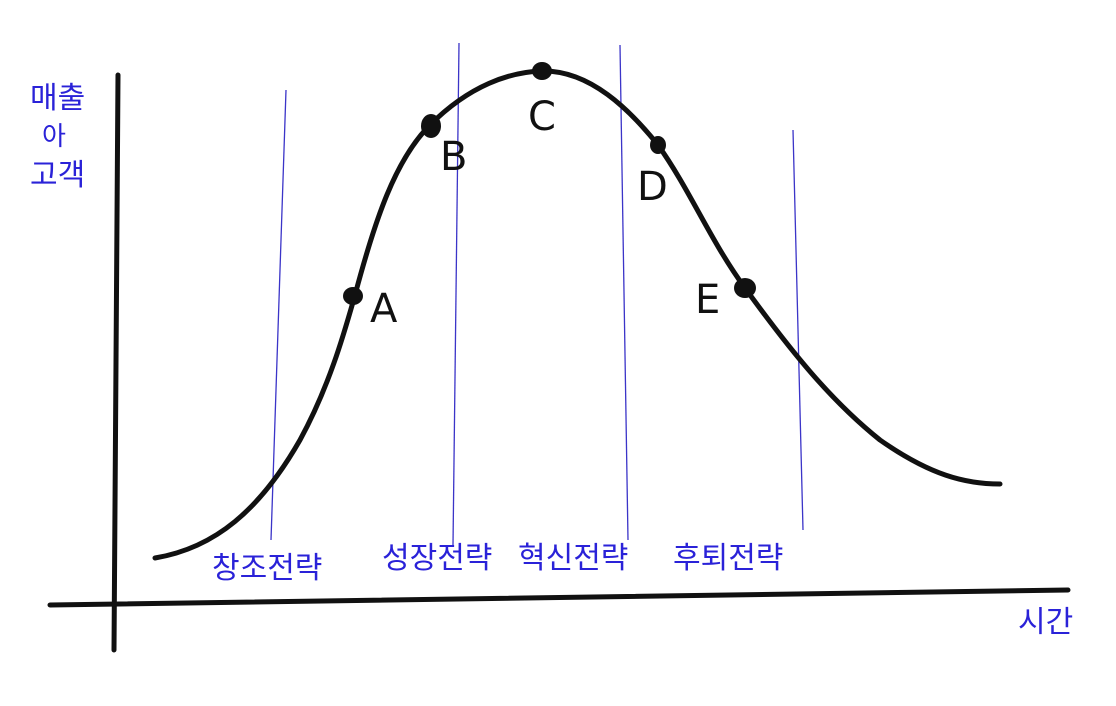  What do you see at coordinates (658, 145) in the screenshot?
I see `point-d-marker` at bounding box center [658, 145].